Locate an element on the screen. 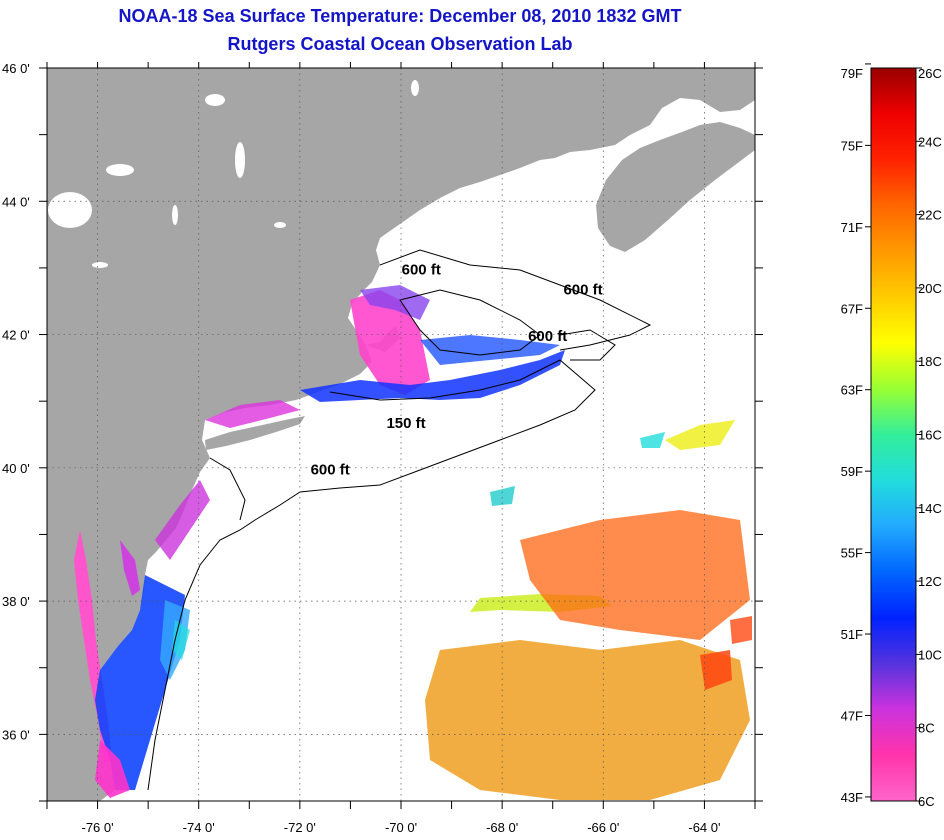  colorbar-celsius-label: 20C is located at coordinates (930, 288).